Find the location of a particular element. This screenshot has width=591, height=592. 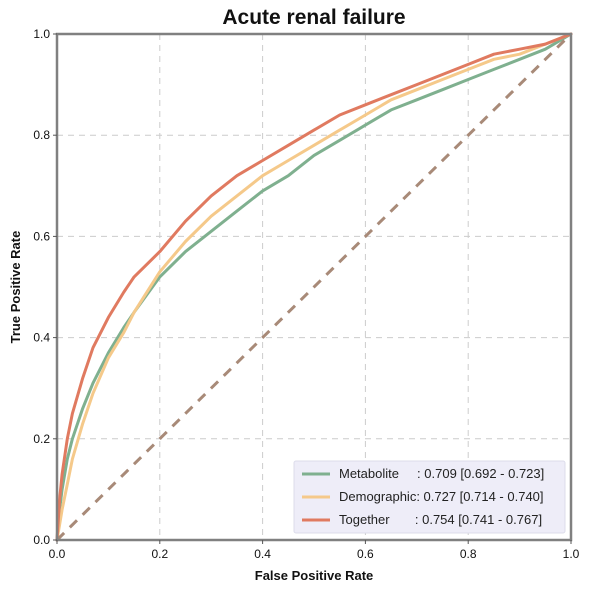

x-tick-label: 0.6 is located at coordinates (365, 554).